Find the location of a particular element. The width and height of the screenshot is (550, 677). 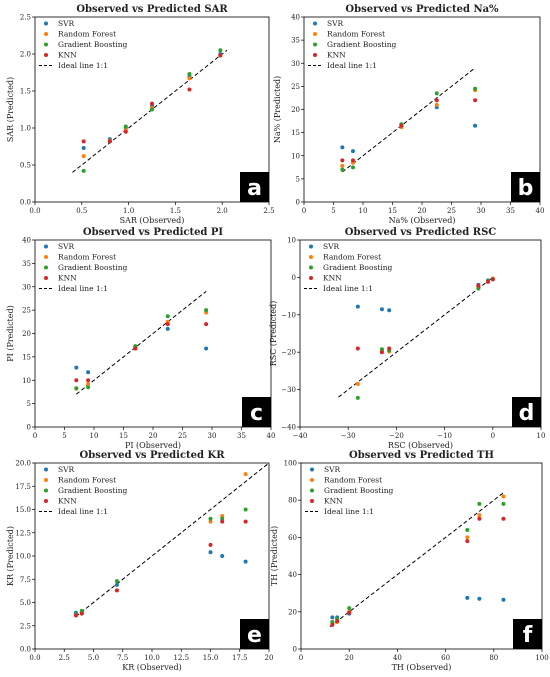

x-tick-label: 7.5 is located at coordinates (122, 658).